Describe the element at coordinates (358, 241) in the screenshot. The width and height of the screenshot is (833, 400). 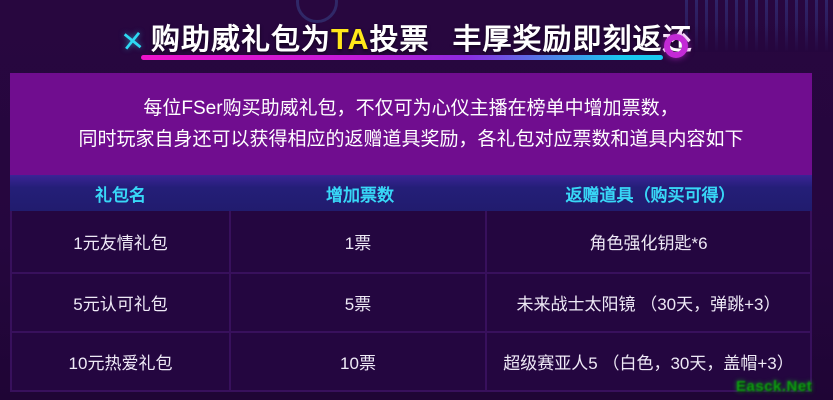
I see `row1-votes-cell: 1票` at that location.